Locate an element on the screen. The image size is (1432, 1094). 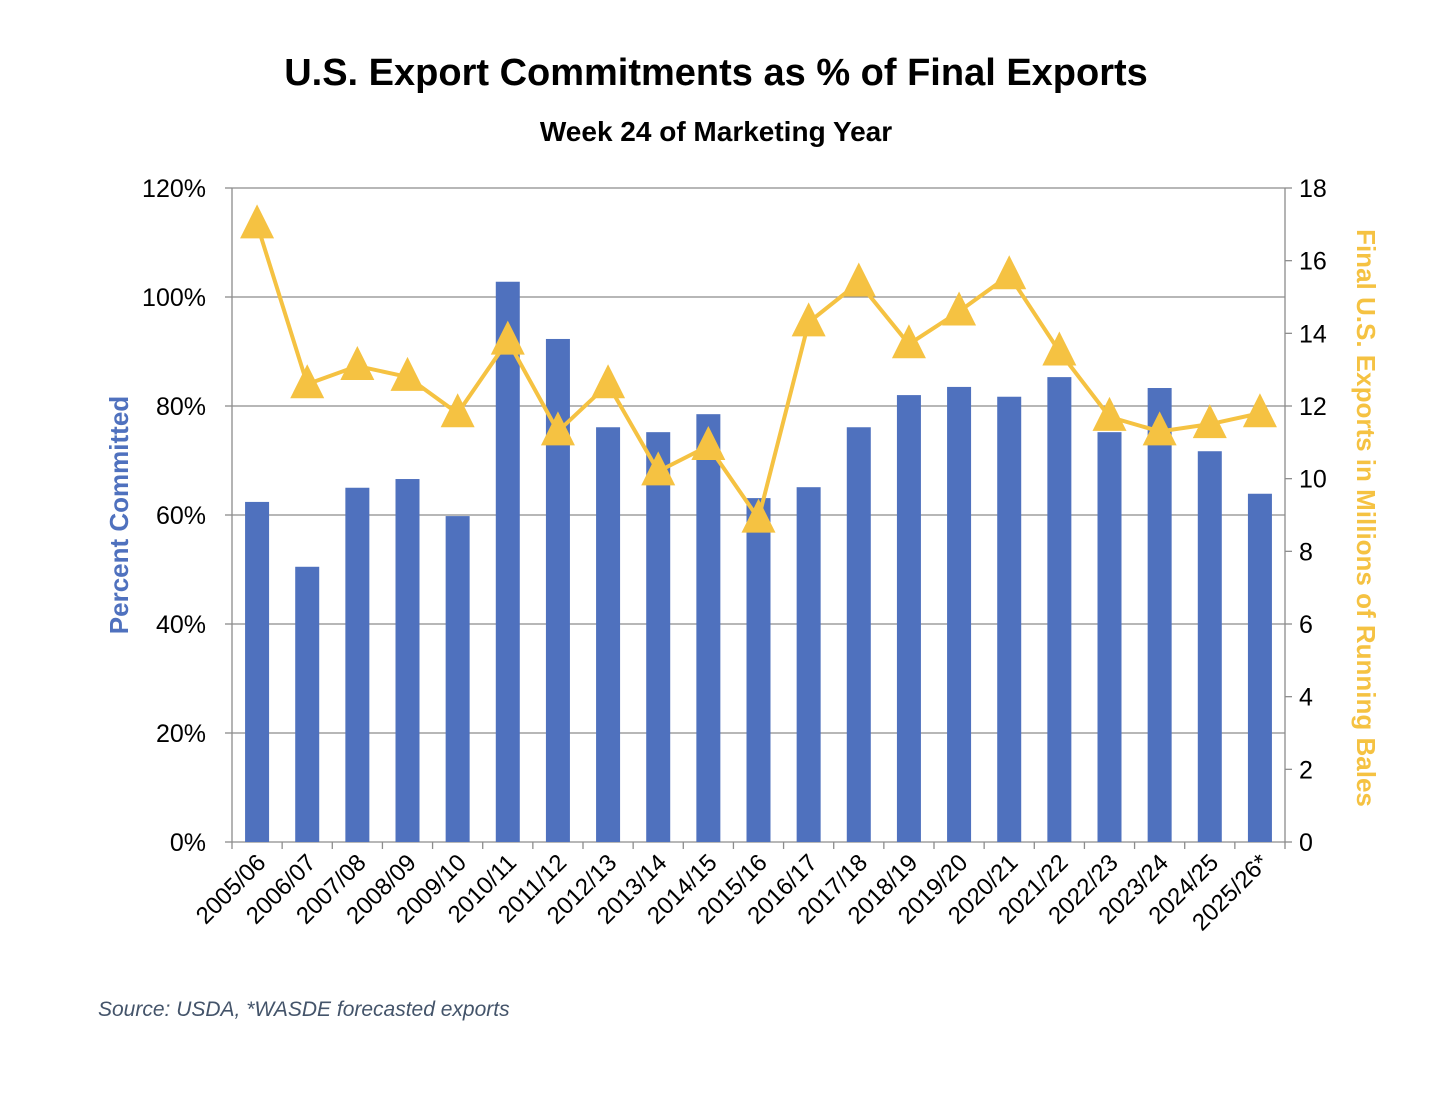
source-note: Source: USDA, *WASDE forecasted exports is located at coordinates (304, 1009).